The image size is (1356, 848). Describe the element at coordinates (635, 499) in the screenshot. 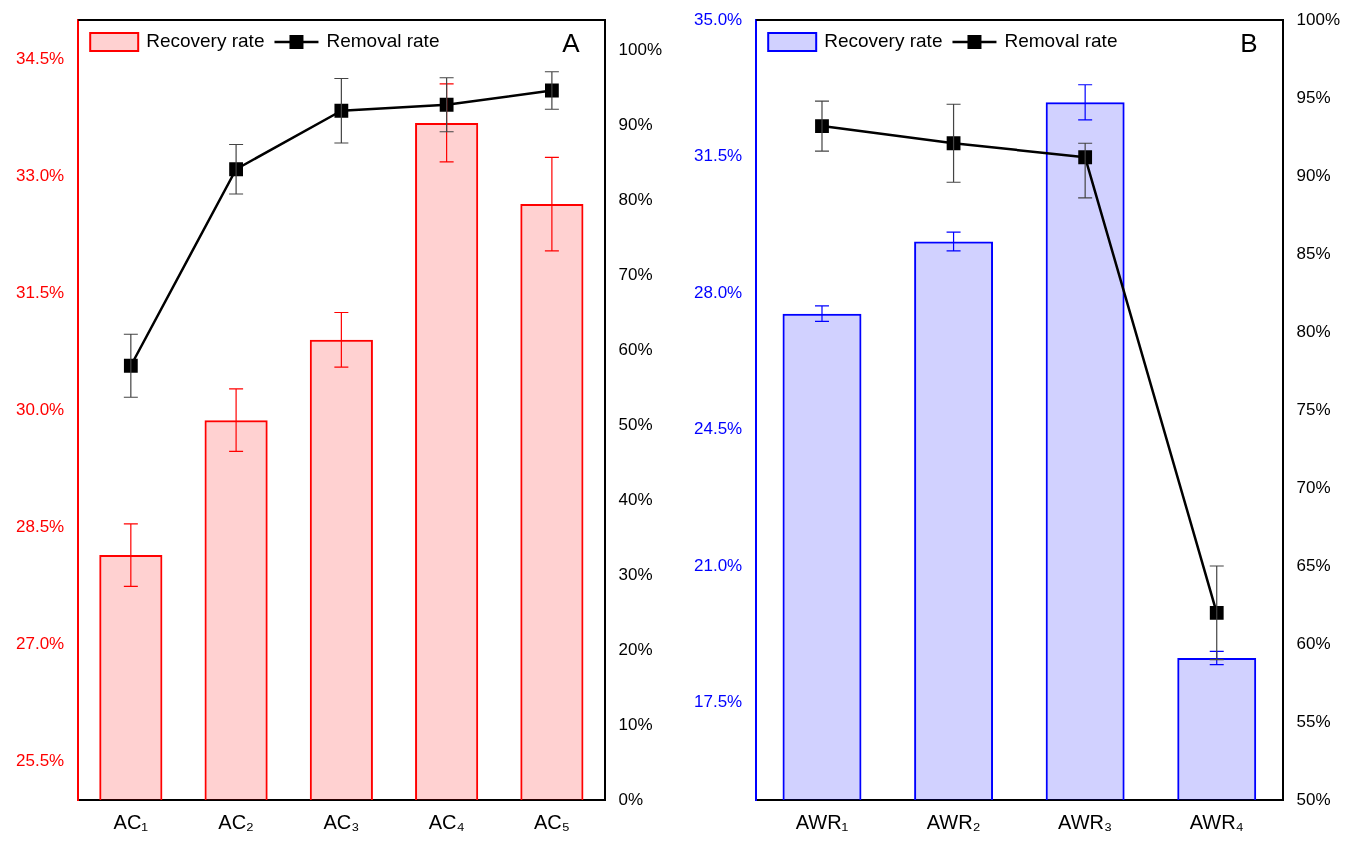

I see `y2-tick-label: 40%` at that location.